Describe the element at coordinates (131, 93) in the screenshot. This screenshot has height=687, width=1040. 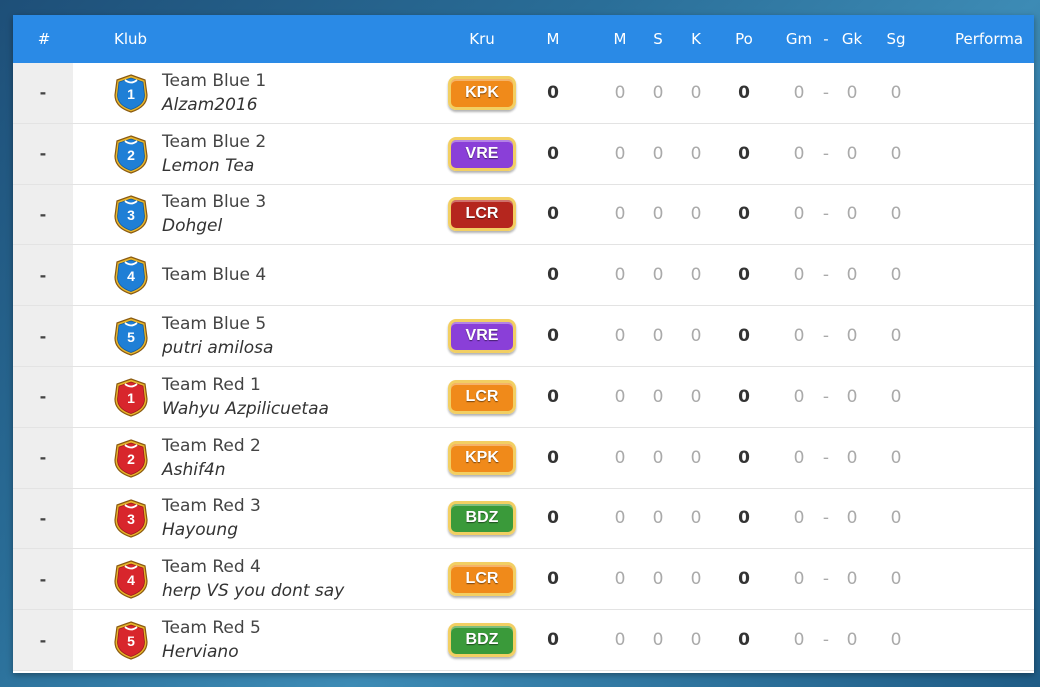
I see `blue-jersey-icon: 1` at that location.